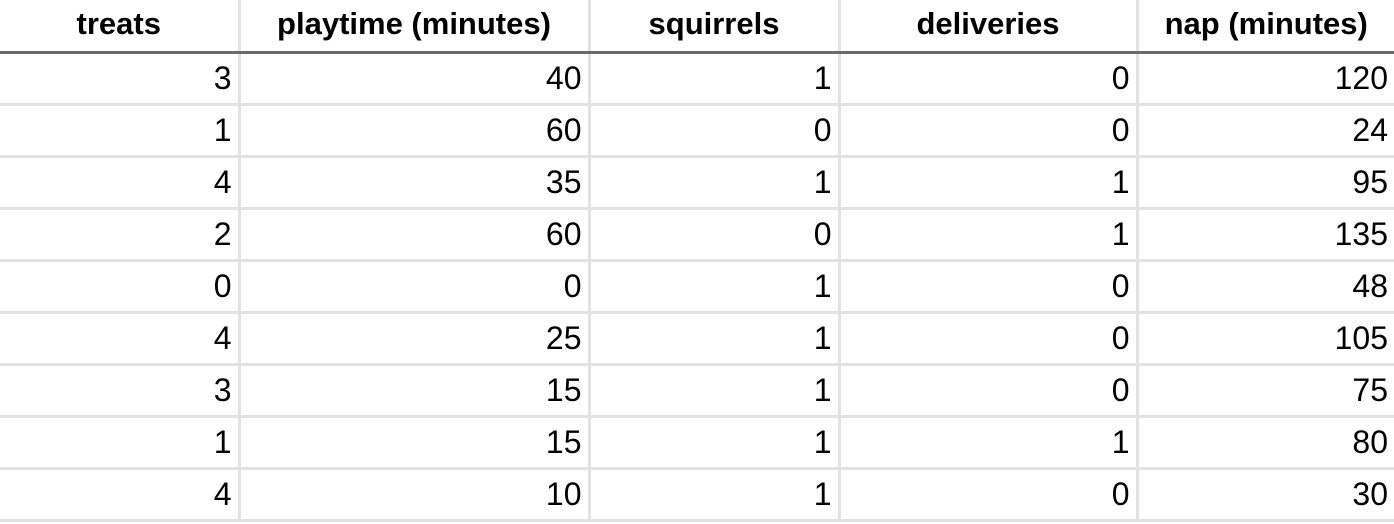  Describe the element at coordinates (415, 183) in the screenshot. I see `cell-playtime: 35` at that location.